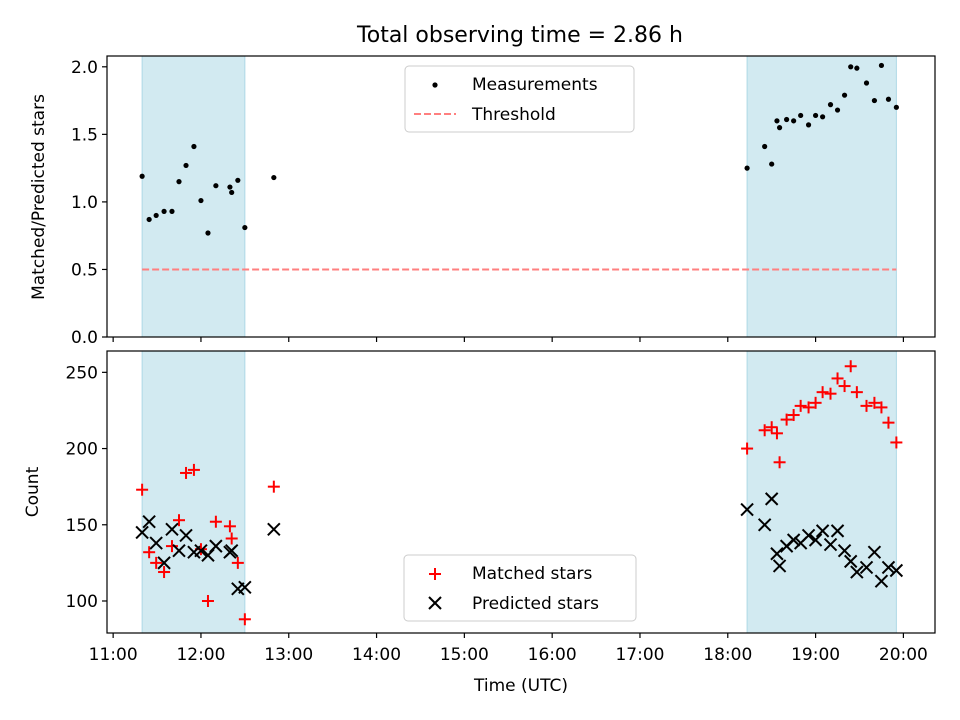 The width and height of the screenshot is (960, 720). I want to click on x-tick-label: 19:00, so click(815, 655).